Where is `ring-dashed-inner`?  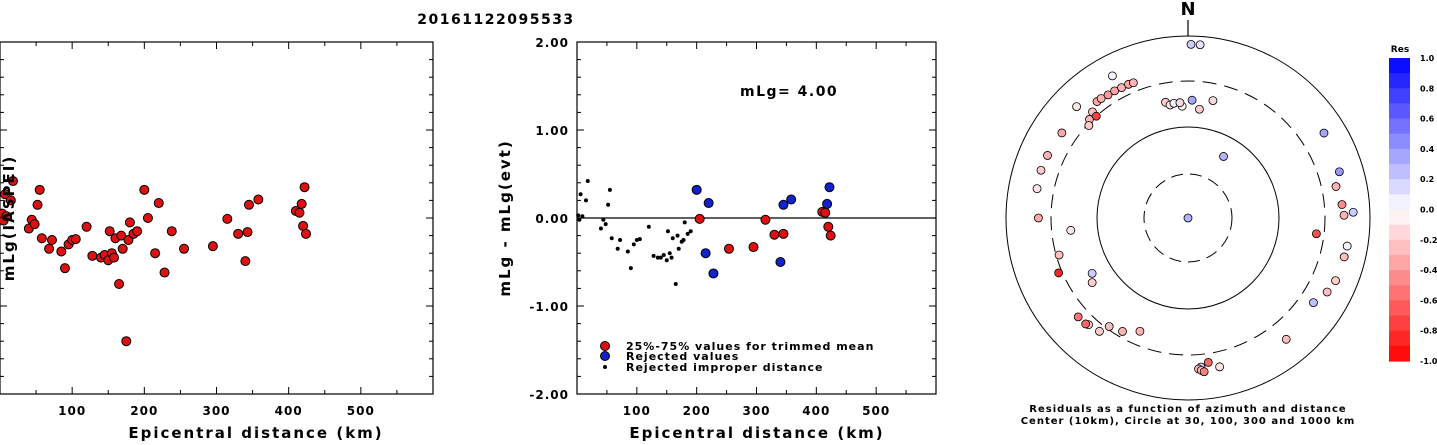
ring-dashed-inner is located at coordinates (1188, 218).